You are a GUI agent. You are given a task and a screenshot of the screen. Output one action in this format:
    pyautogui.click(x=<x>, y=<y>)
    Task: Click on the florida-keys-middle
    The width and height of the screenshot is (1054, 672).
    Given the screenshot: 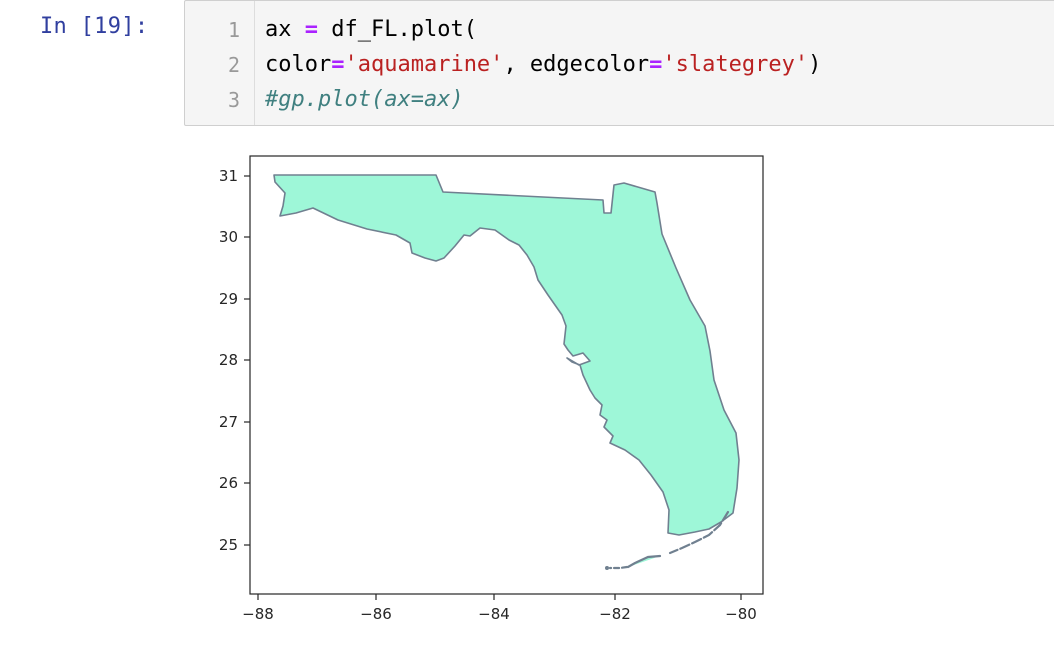 What is the action you would take?
    pyautogui.click(x=644, y=561)
    